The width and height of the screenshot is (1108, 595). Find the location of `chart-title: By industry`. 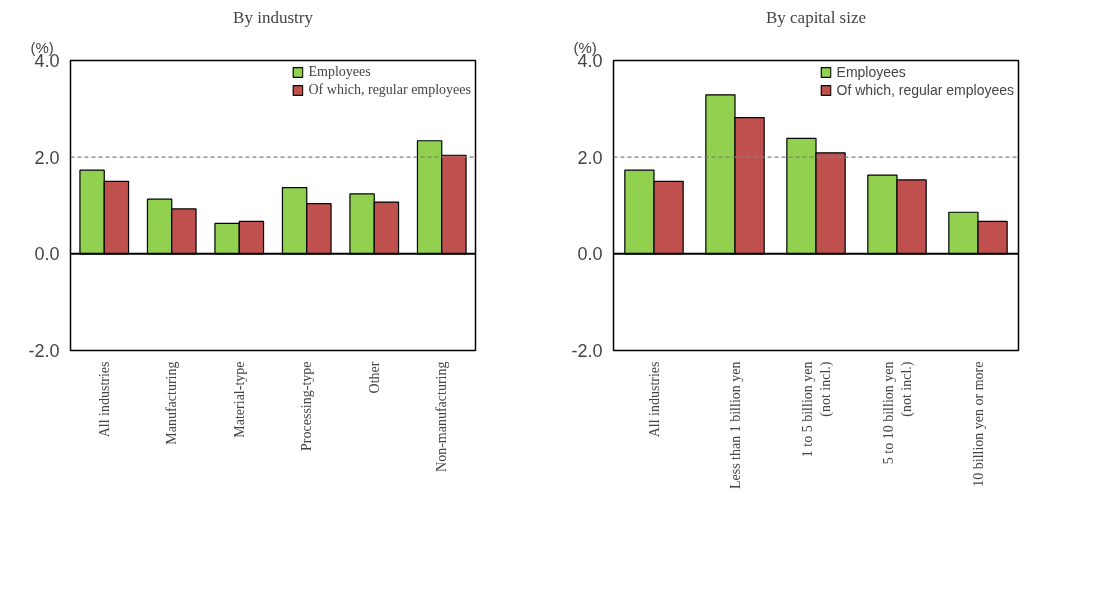

chart-title: By industry is located at coordinates (273, 17).